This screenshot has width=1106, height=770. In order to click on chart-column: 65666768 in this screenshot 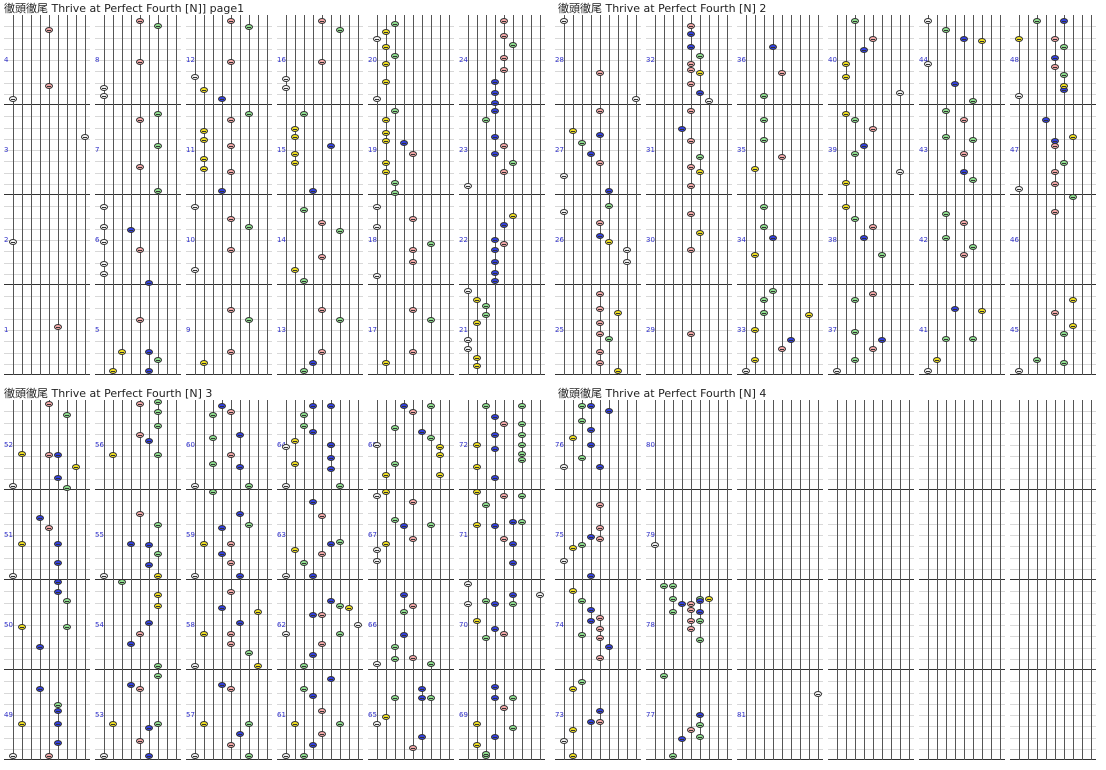, I will do `click(411, 580)`.